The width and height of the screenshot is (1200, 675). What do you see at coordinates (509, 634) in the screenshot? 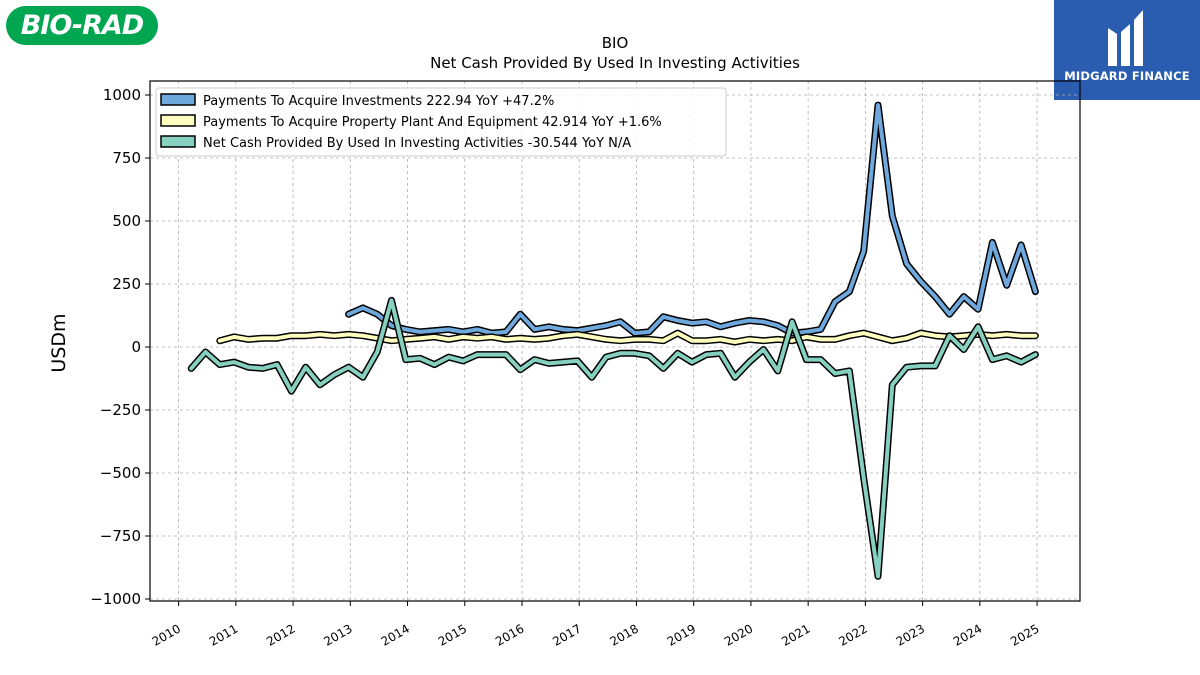
I see `x-tick-label: 2016` at bounding box center [509, 634].